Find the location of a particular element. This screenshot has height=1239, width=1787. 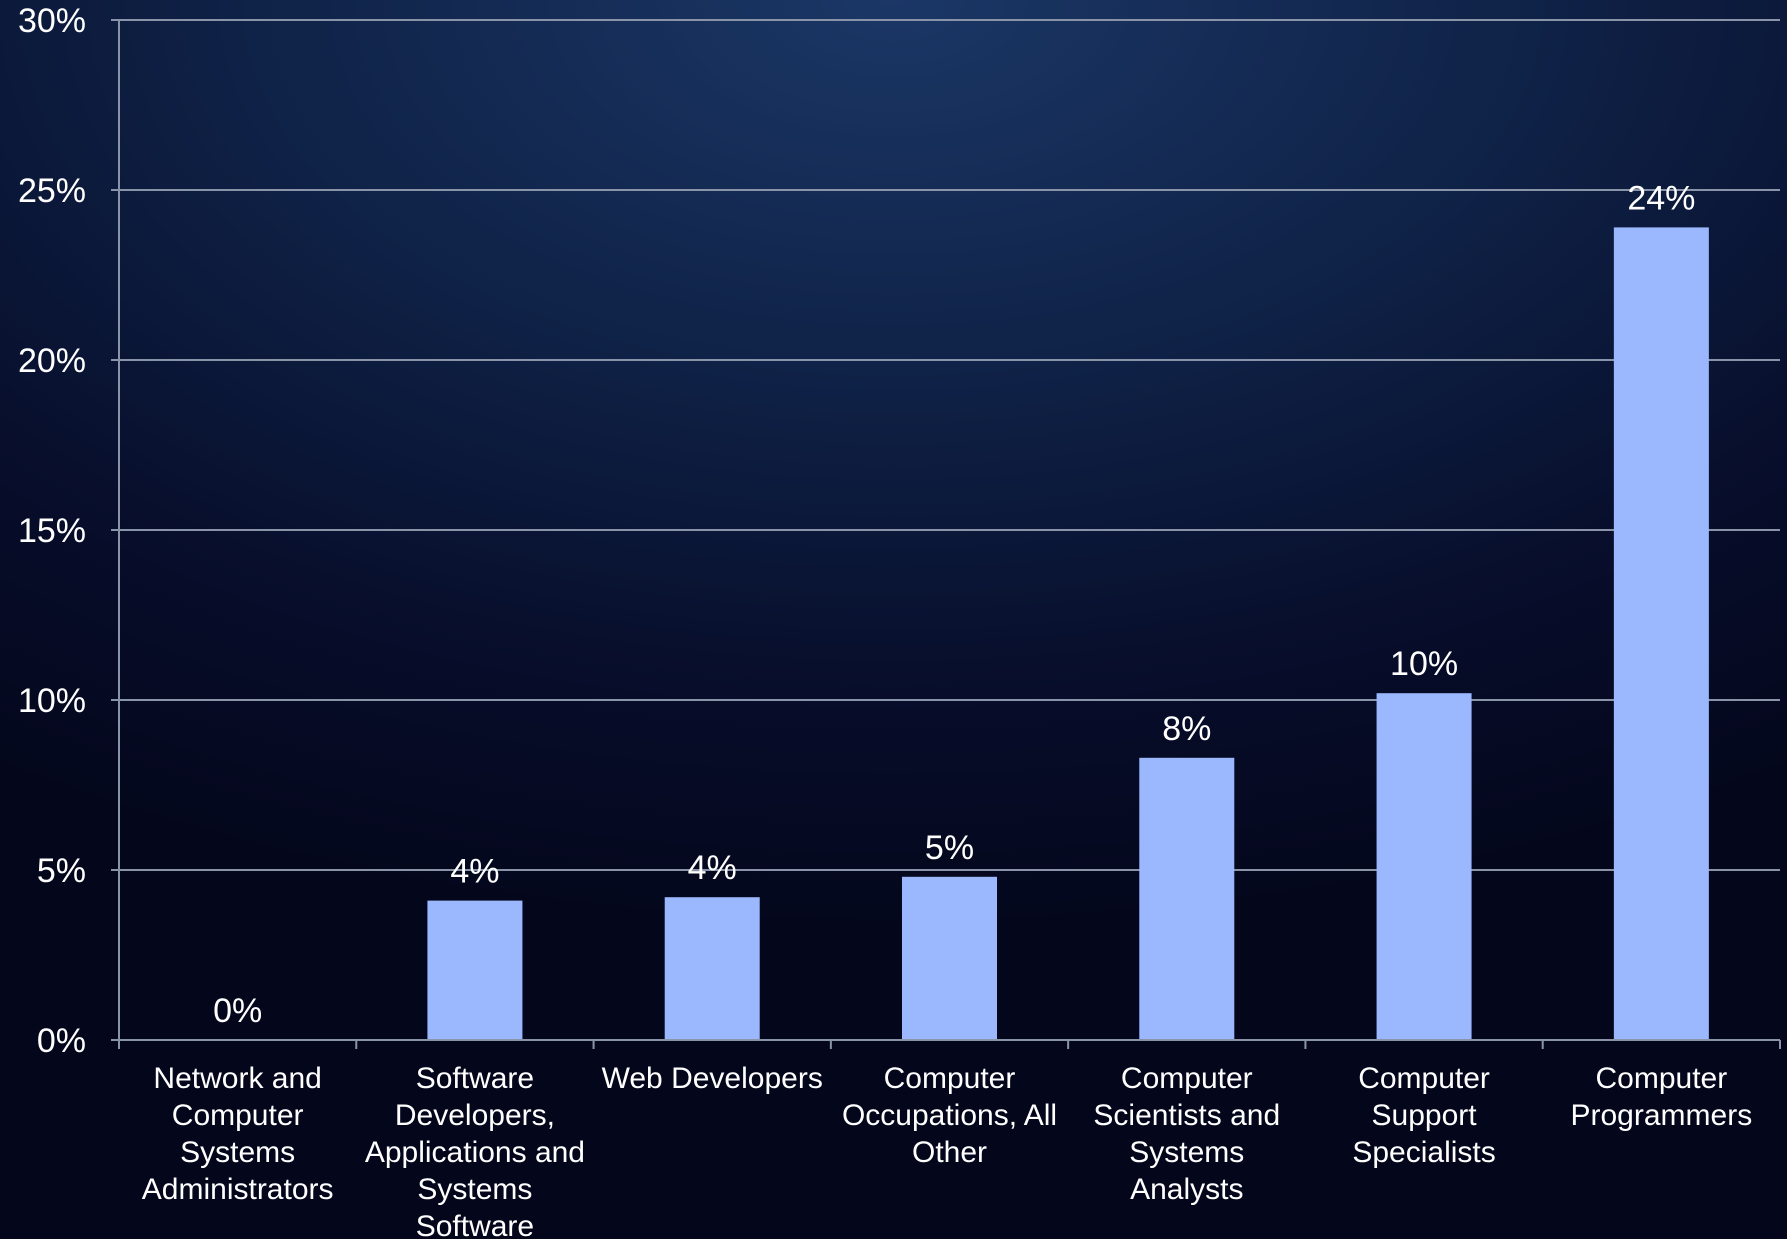

y-tick-label: 30% is located at coordinates (52, 21).